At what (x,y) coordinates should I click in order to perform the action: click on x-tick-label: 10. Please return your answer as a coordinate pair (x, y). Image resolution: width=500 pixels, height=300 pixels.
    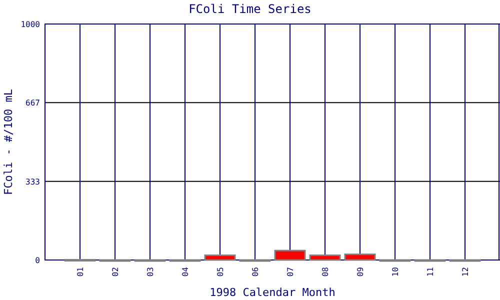
    Looking at the image, I should click on (395, 271).